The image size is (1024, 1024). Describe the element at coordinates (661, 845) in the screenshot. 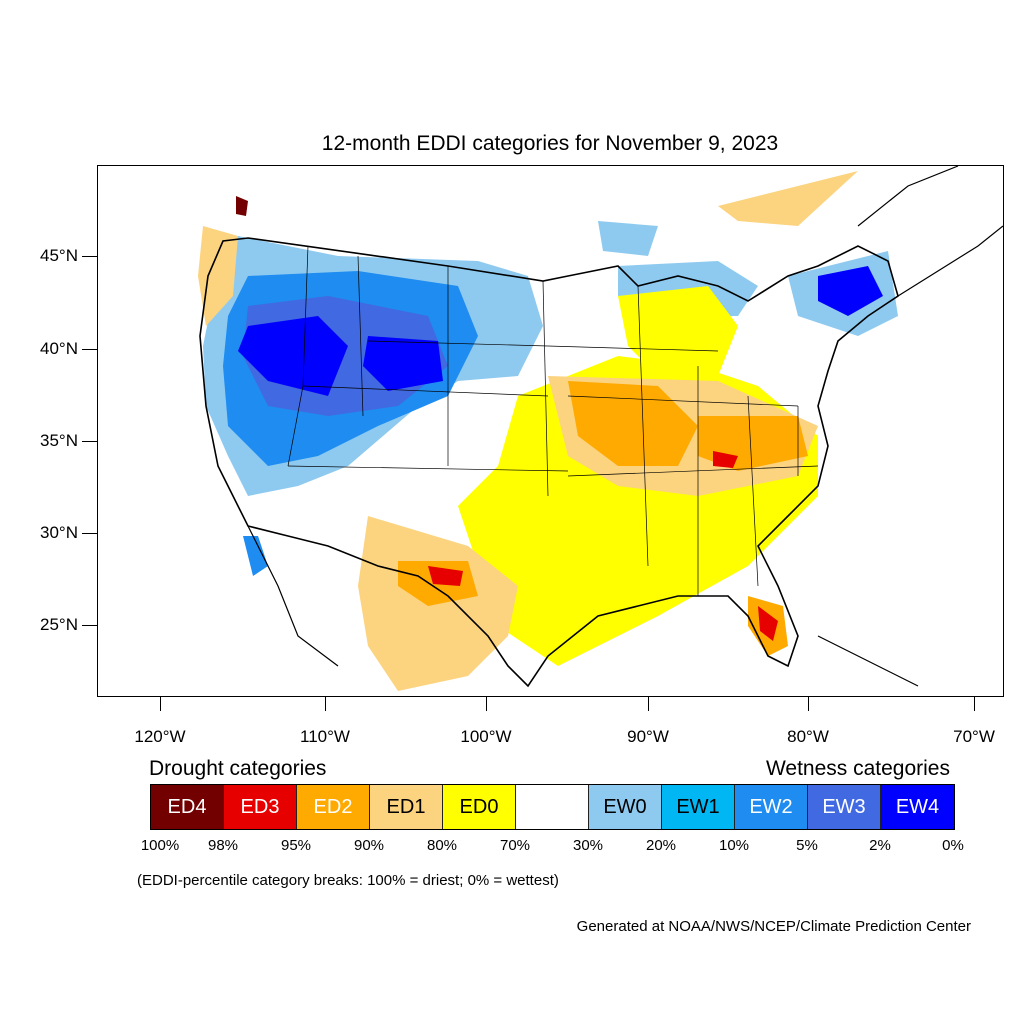

I see `percentile-break-label: 20%` at that location.